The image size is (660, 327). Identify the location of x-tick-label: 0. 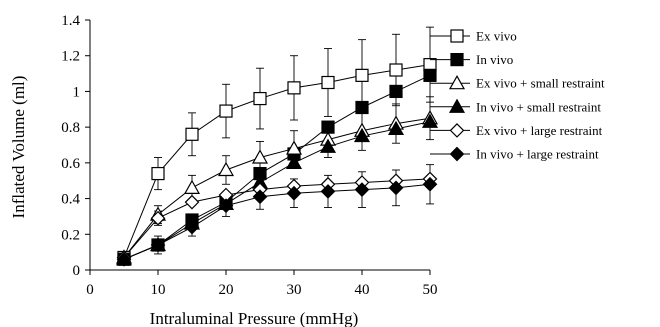
(90, 290).